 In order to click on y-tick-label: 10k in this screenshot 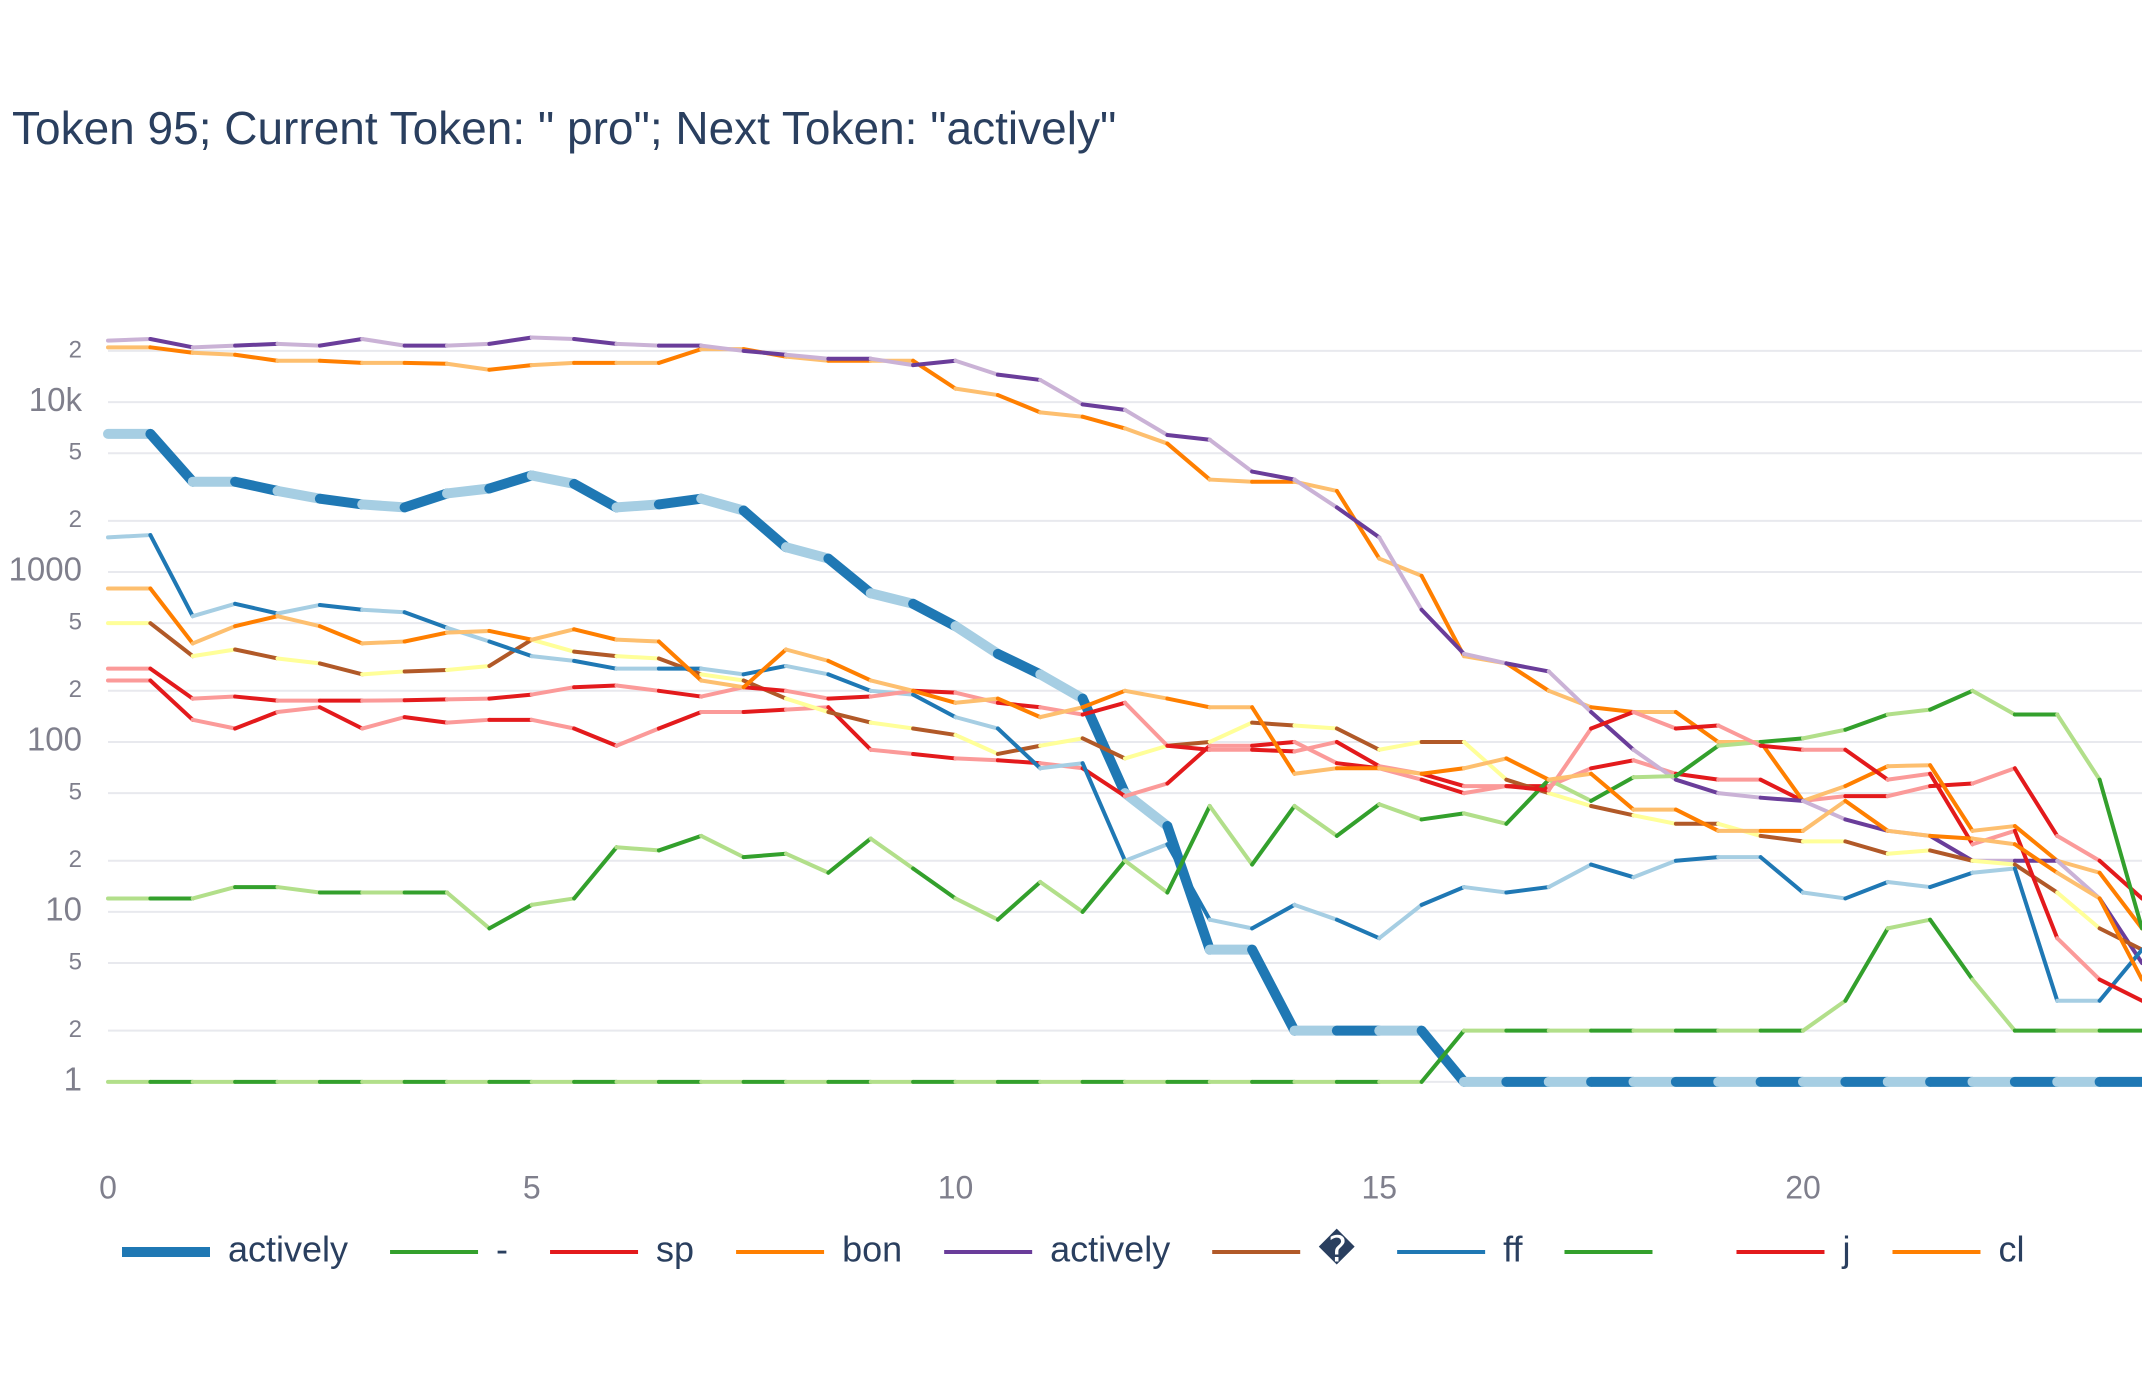, I will do `click(56, 399)`.